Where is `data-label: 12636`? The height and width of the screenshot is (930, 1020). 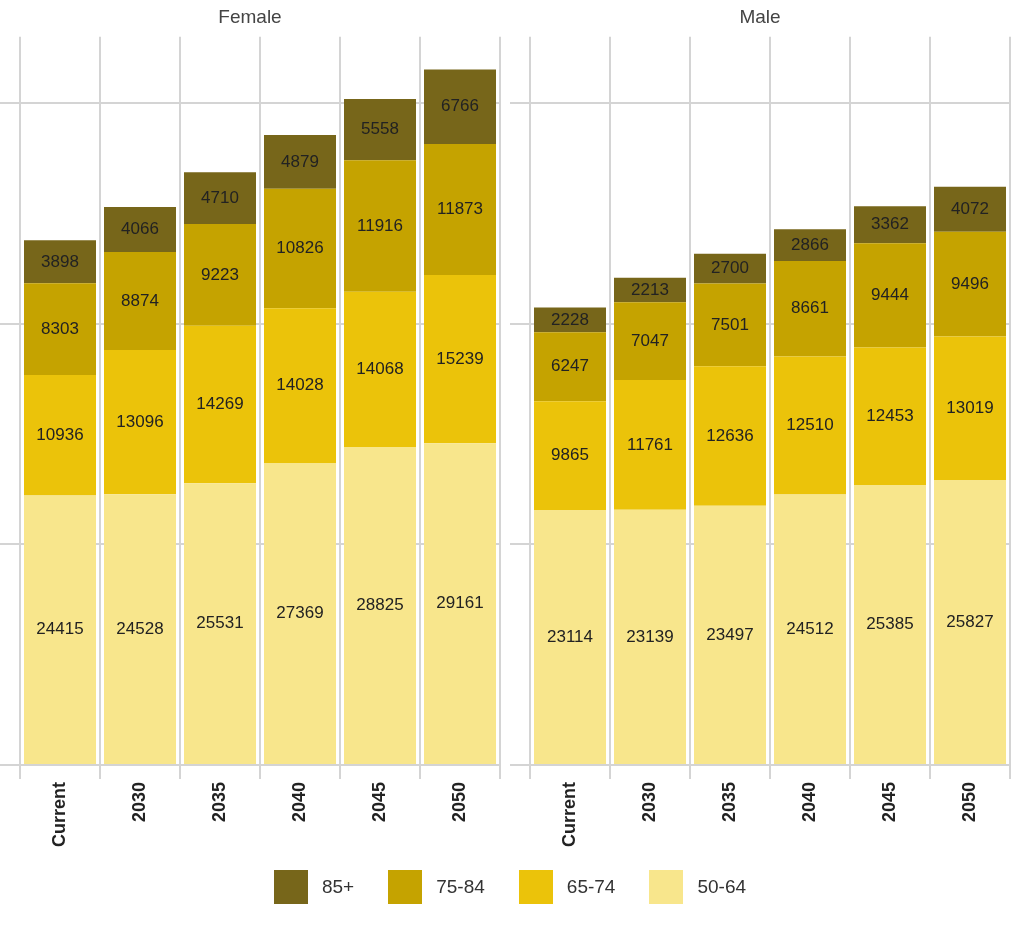 data-label: 12636 is located at coordinates (730, 435).